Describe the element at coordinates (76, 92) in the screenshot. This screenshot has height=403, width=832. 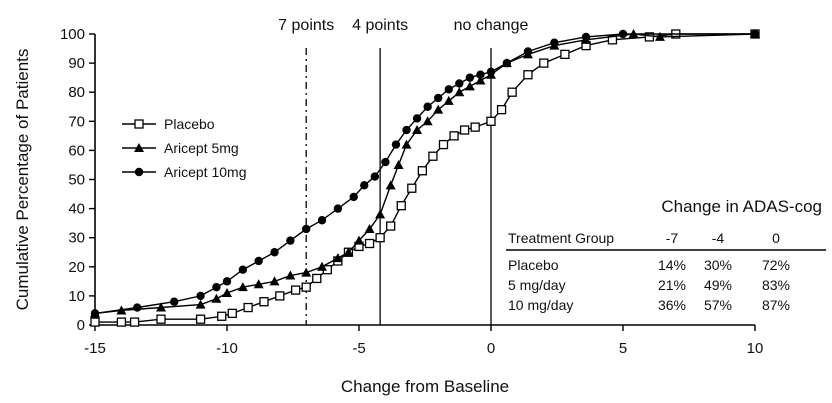
I see `y-tick-label: 80` at that location.